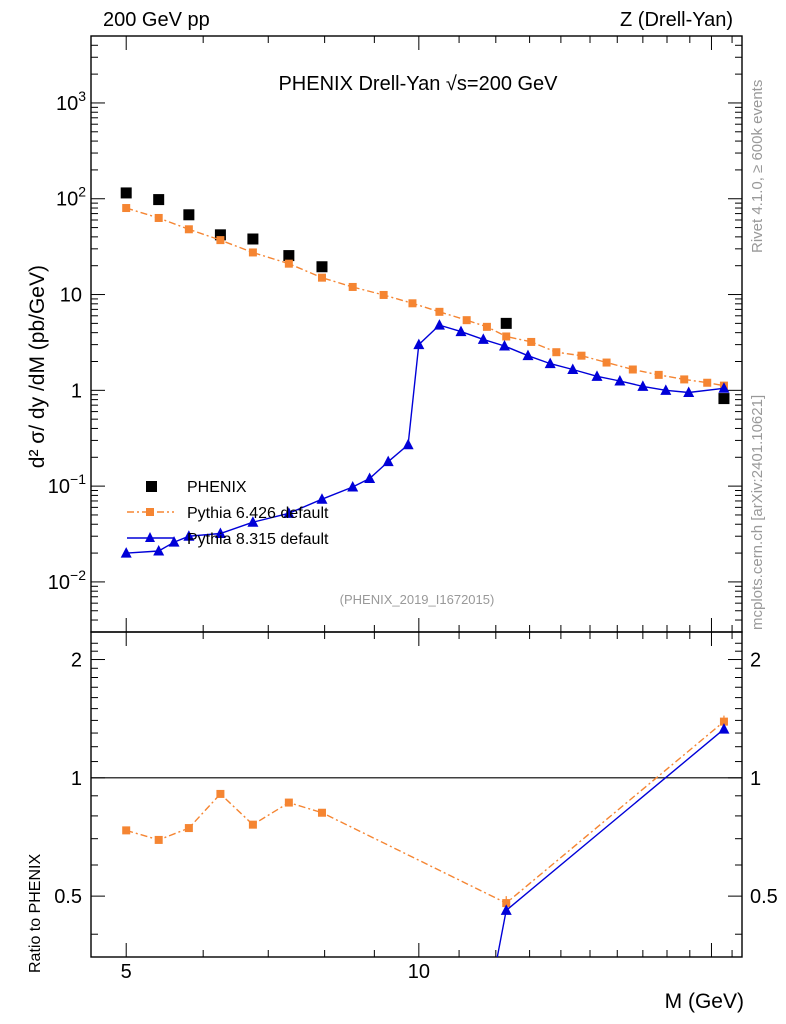  What do you see at coordinates (757, 512) in the screenshot?
I see `mcplots-credit-label: mcplots.cern.ch [arXiv:2401.10621]` at bounding box center [757, 512].